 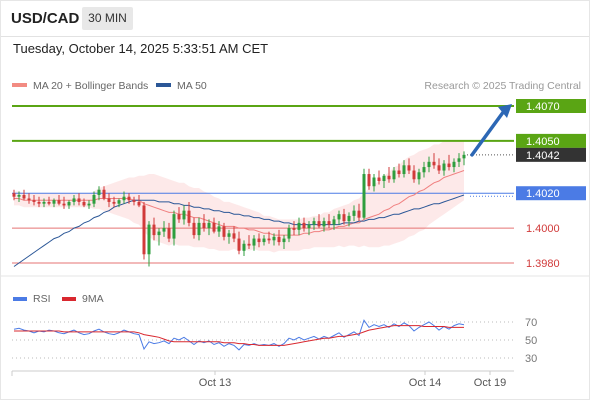 I want to click on level-label-1-4050-bg, so click(x=551, y=140).